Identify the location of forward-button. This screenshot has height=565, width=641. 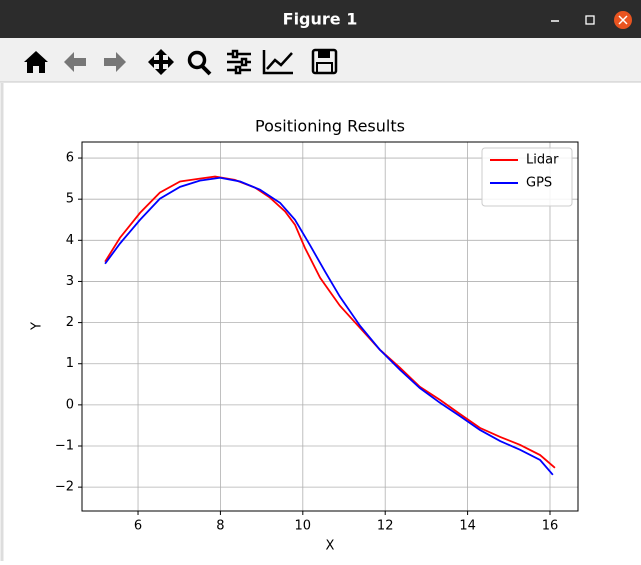
(115, 62).